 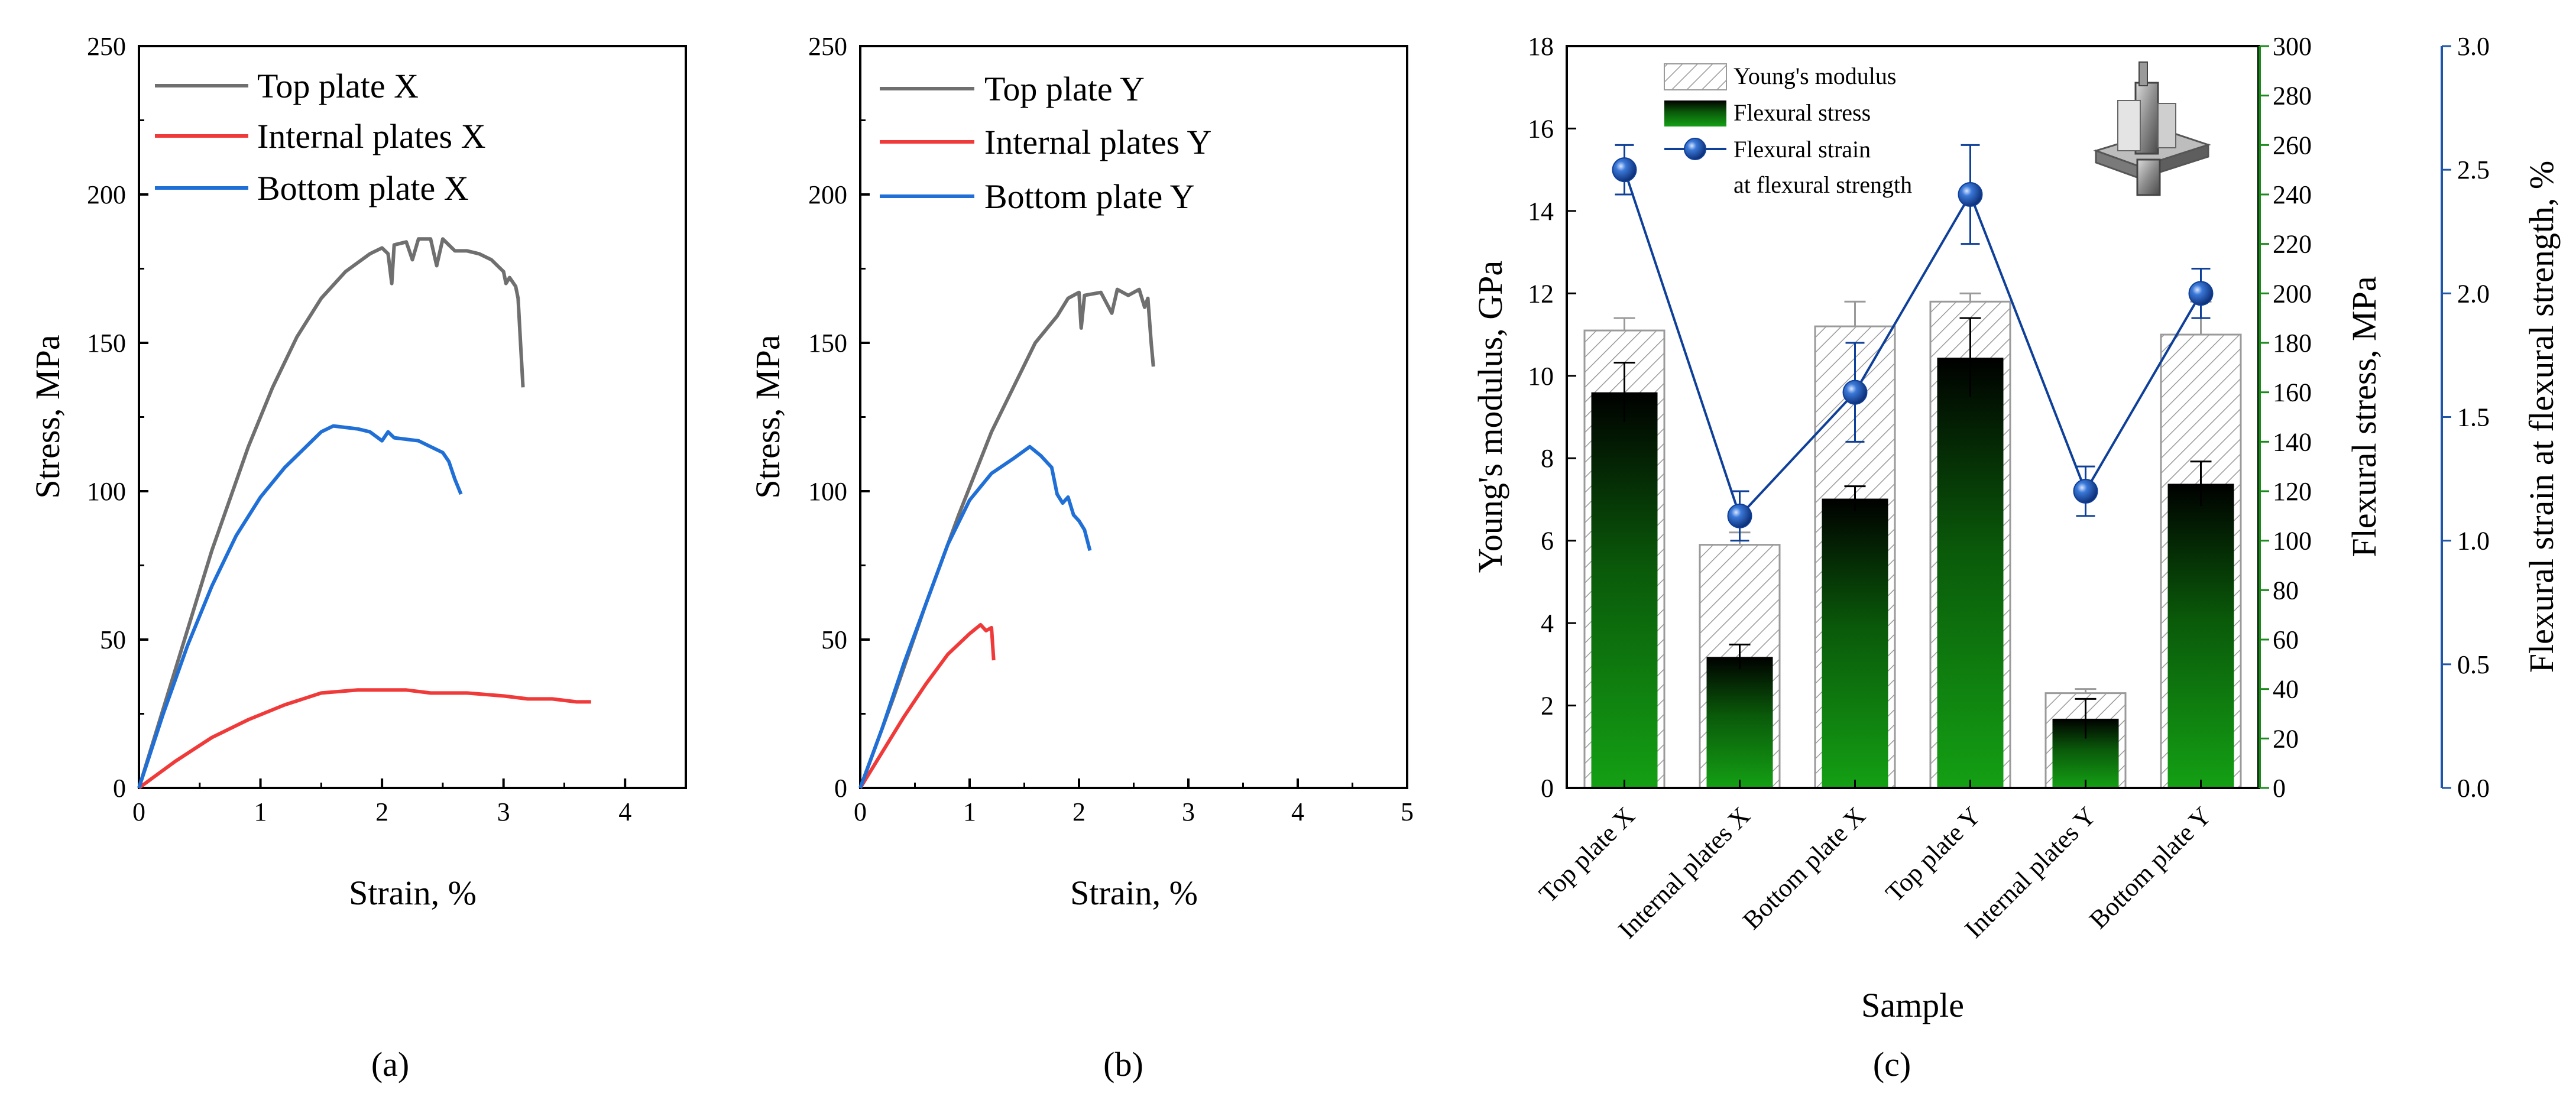 What do you see at coordinates (1547, 788) in the screenshot?
I see `modulus-tick-label: 0` at bounding box center [1547, 788].